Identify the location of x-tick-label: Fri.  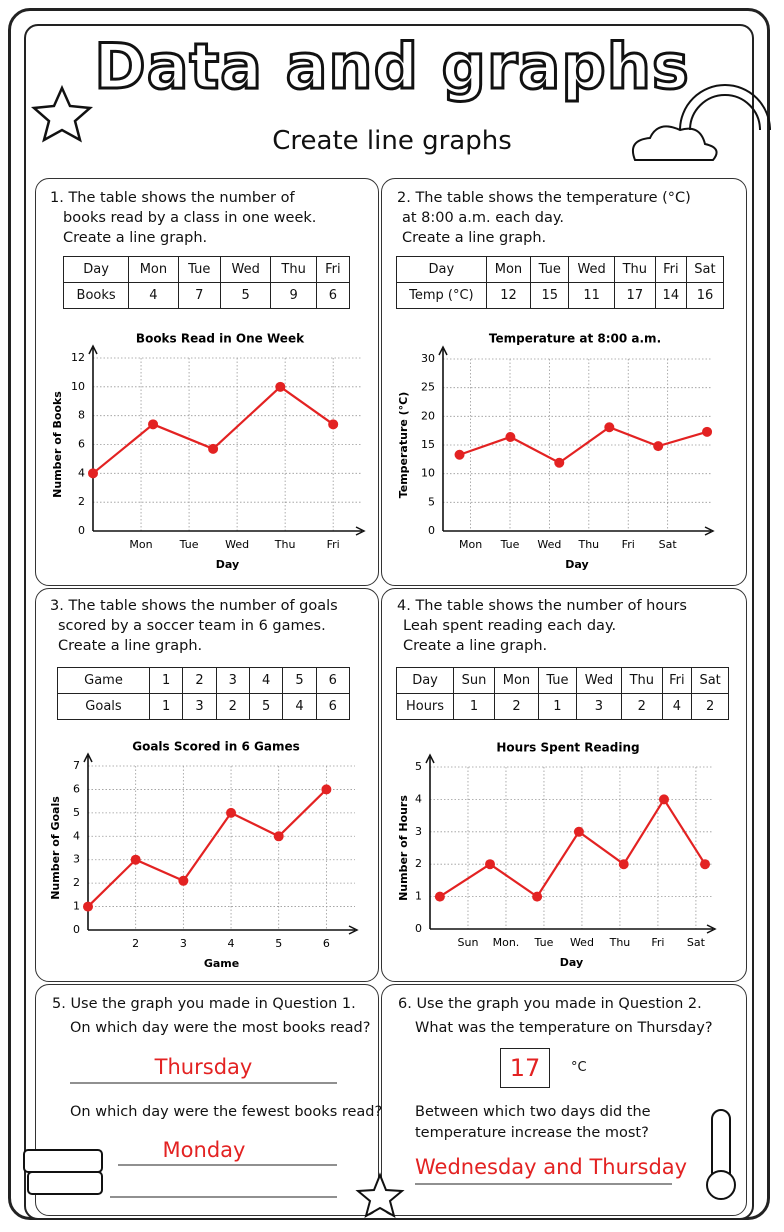
(628, 544).